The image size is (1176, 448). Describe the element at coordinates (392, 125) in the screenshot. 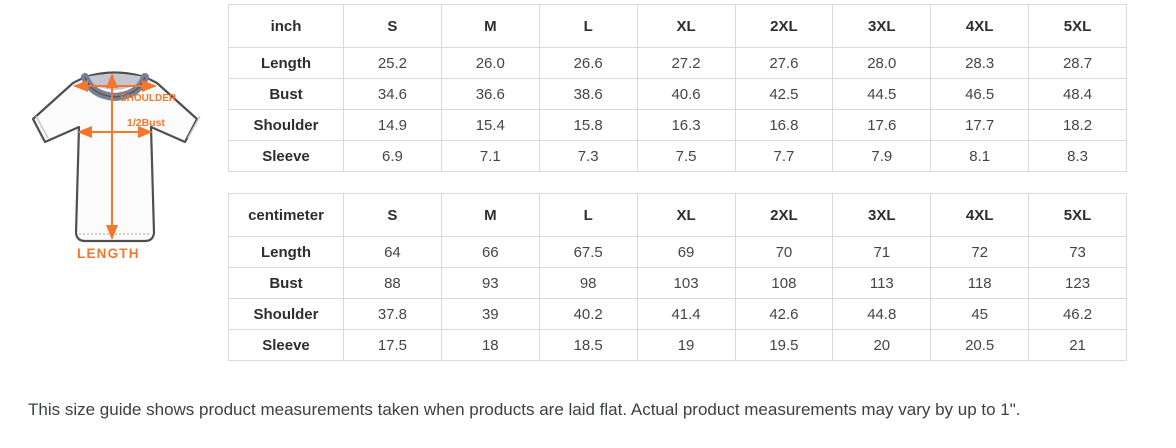

I see `value-cell: 14.9` at that location.